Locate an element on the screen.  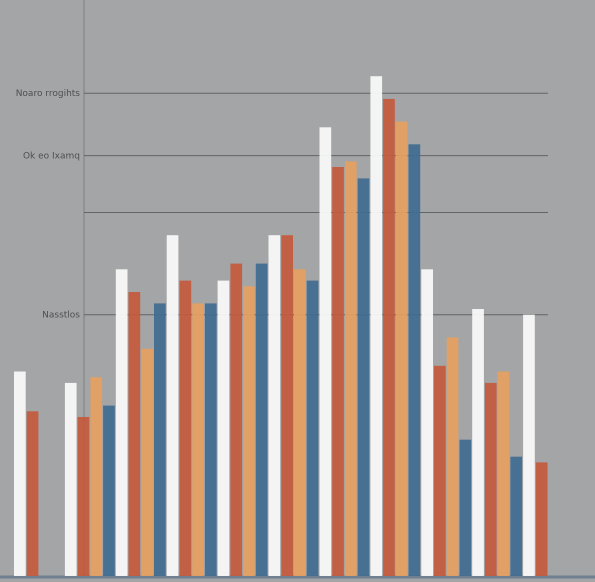
bar-s3-g2 is located at coordinates (96, 476).